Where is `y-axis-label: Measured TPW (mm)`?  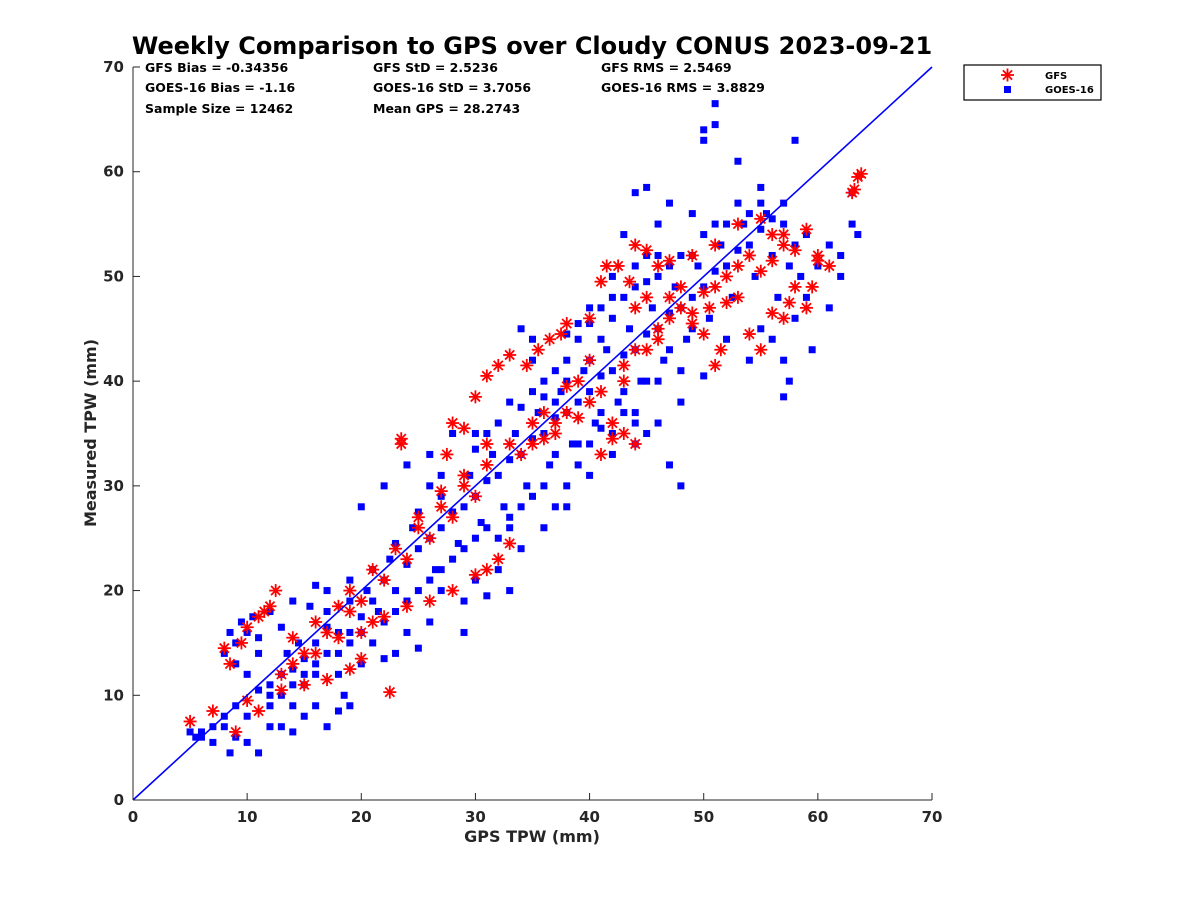
y-axis-label: Measured TPW (mm) is located at coordinates (90, 433).